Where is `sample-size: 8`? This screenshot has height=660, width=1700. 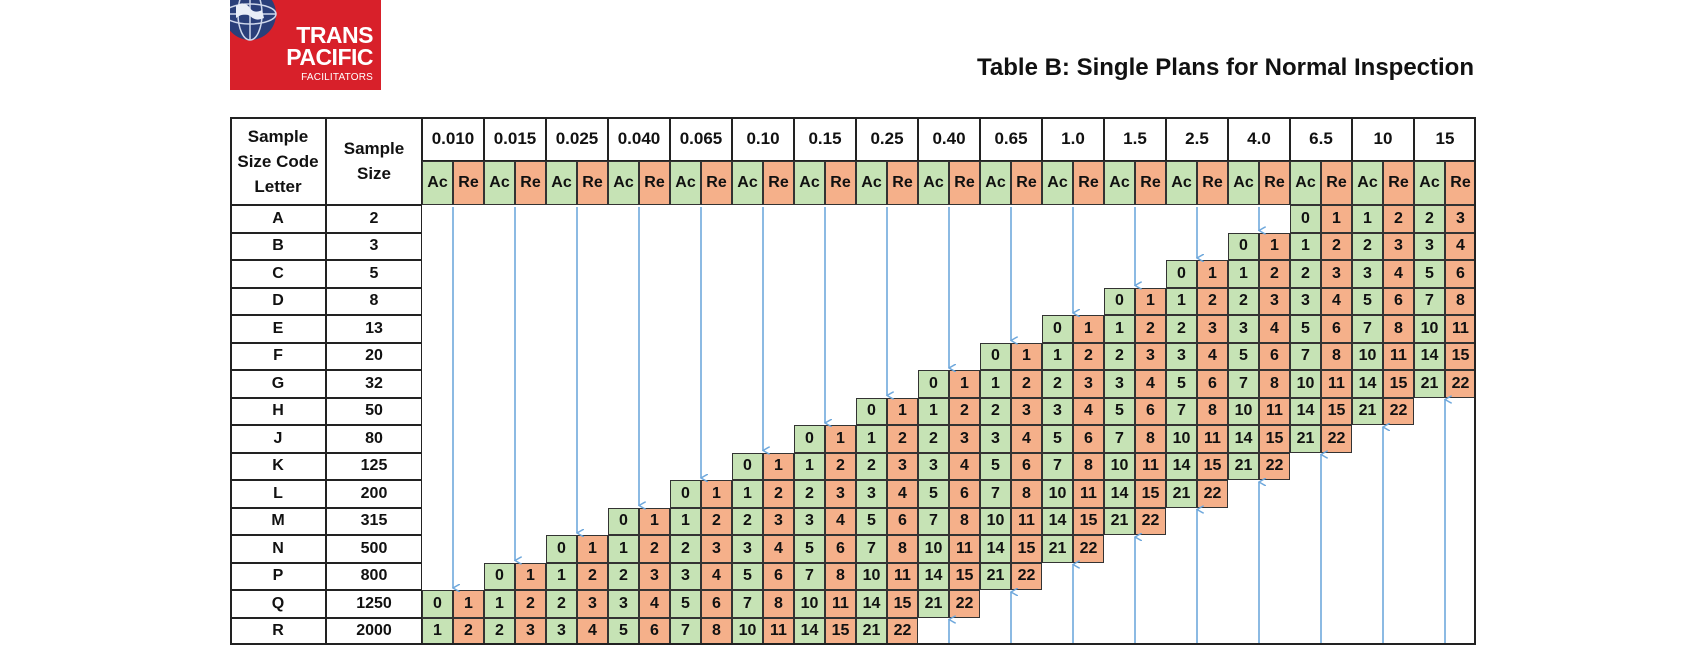 sample-size: 8 is located at coordinates (374, 301).